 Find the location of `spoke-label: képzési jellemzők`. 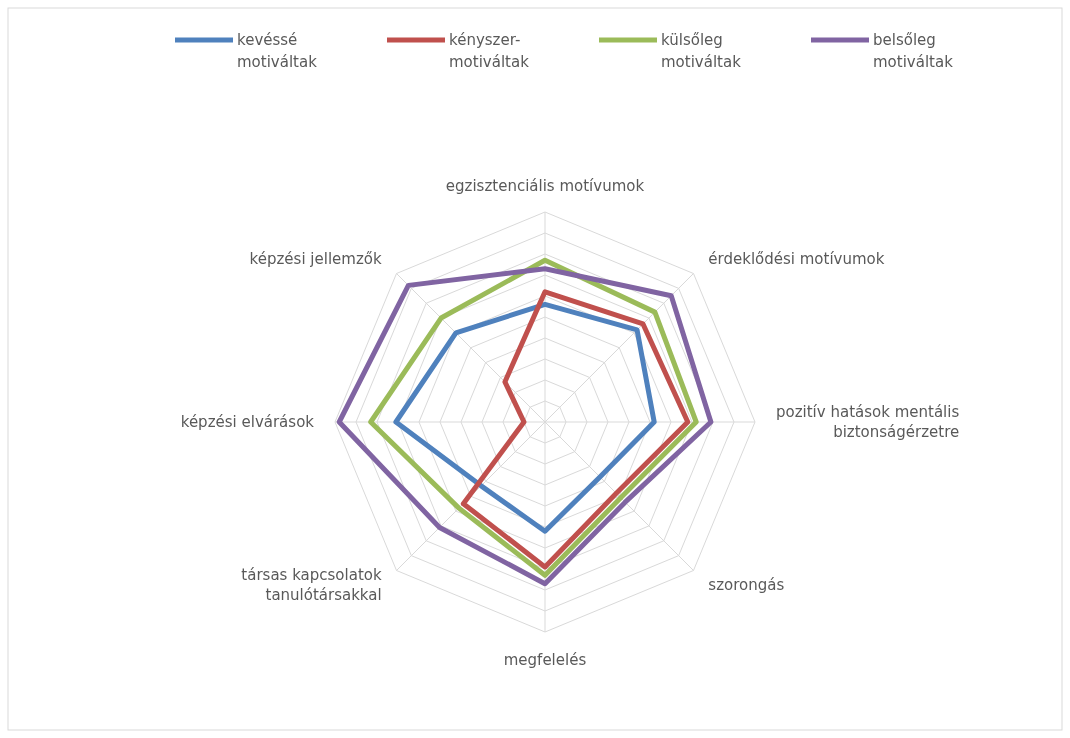

spoke-label: képzési jellemzők is located at coordinates (315, 258).